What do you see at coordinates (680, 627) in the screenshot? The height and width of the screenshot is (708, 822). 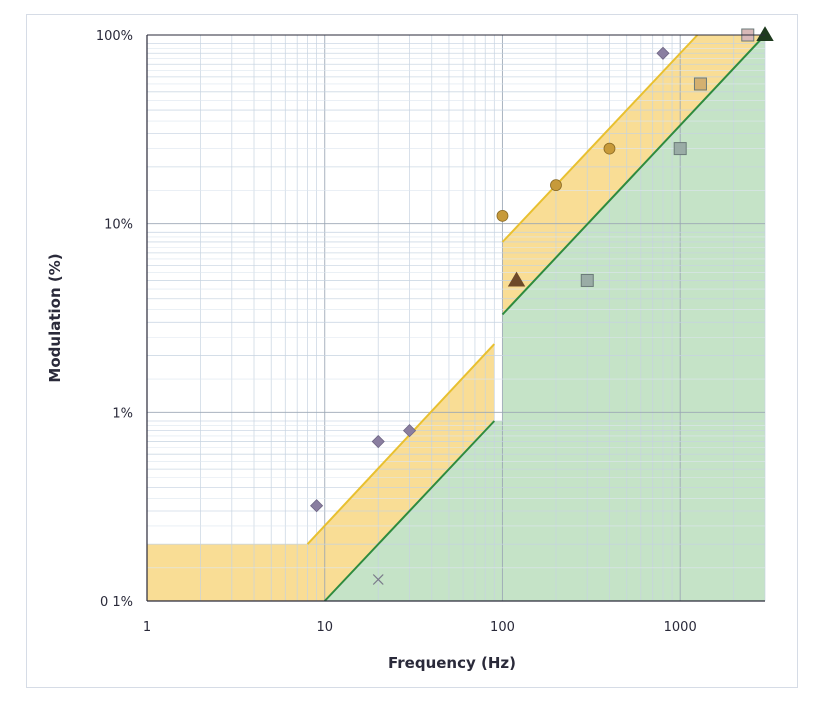 I see `x-tick-label-3: 1000` at bounding box center [680, 627].